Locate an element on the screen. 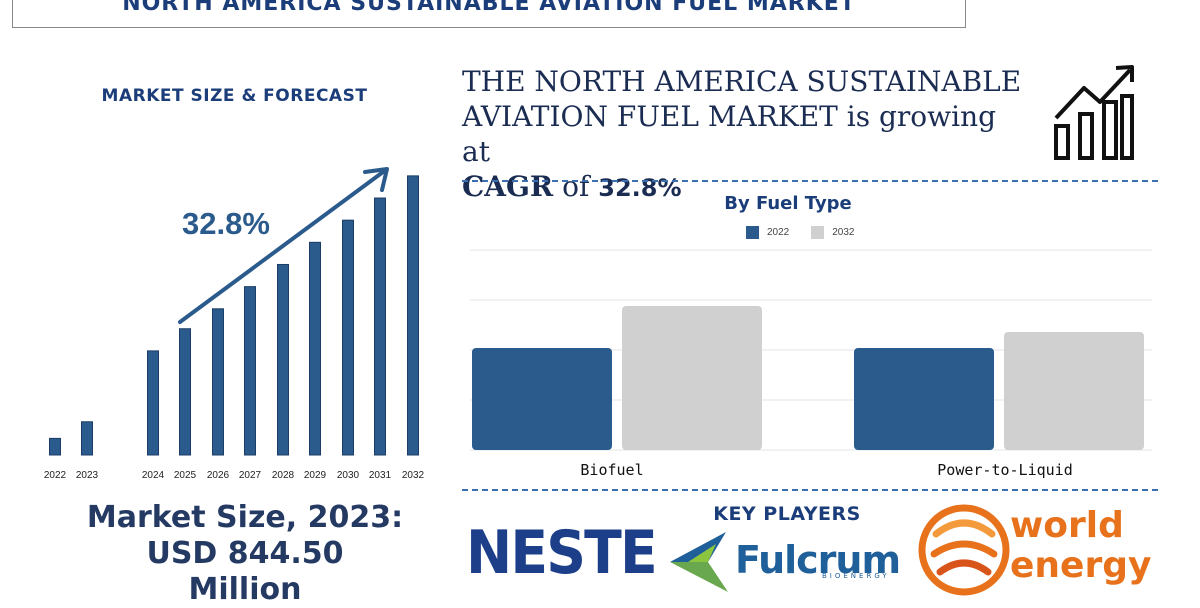 Image resolution: width=1200 pixels, height=608 pixels. legend-label-2022: 2022 is located at coordinates (778, 232).